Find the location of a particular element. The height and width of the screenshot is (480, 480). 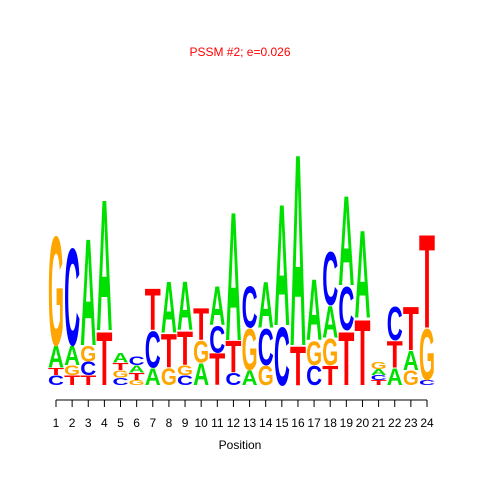

x-tick-label: 11 is located at coordinates (217, 423).